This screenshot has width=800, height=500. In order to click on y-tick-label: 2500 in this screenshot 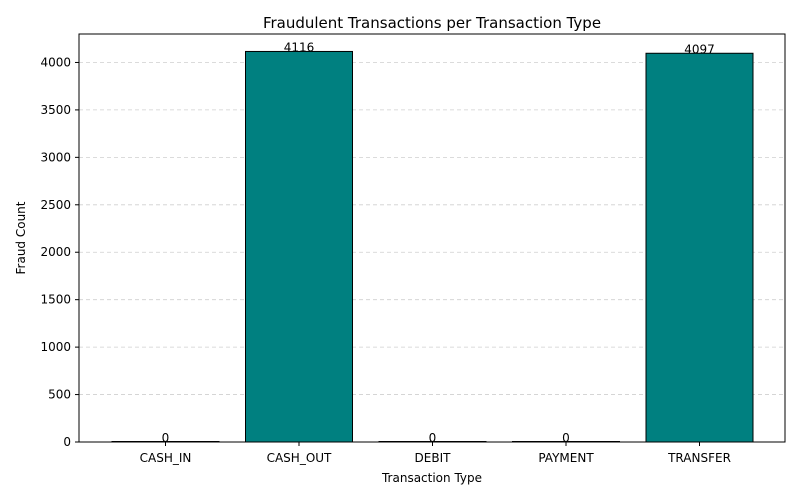, I will do `click(55, 205)`.